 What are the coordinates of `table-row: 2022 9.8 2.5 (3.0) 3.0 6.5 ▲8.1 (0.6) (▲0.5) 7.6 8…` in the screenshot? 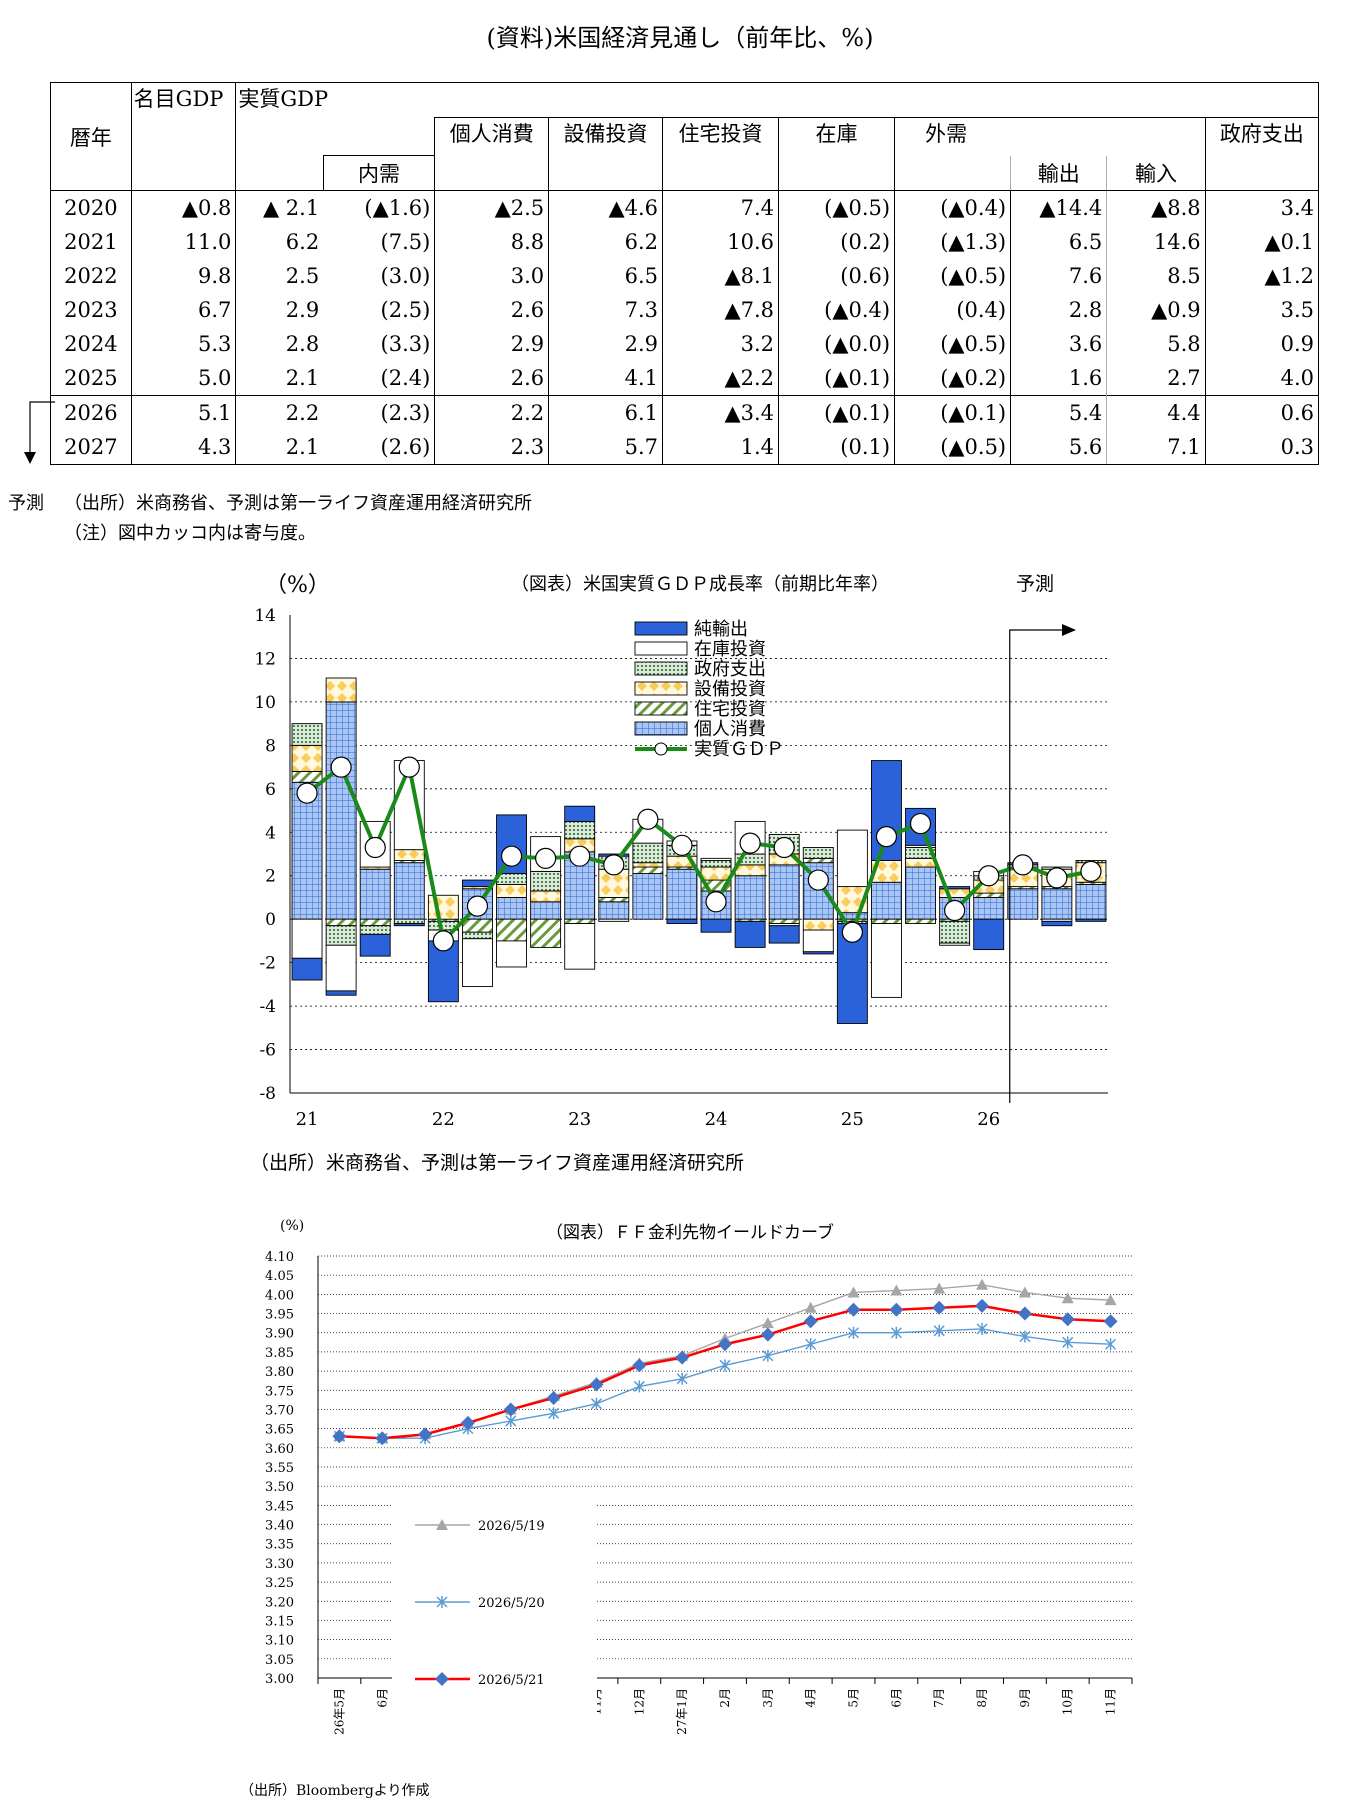 It's located at (685, 276).